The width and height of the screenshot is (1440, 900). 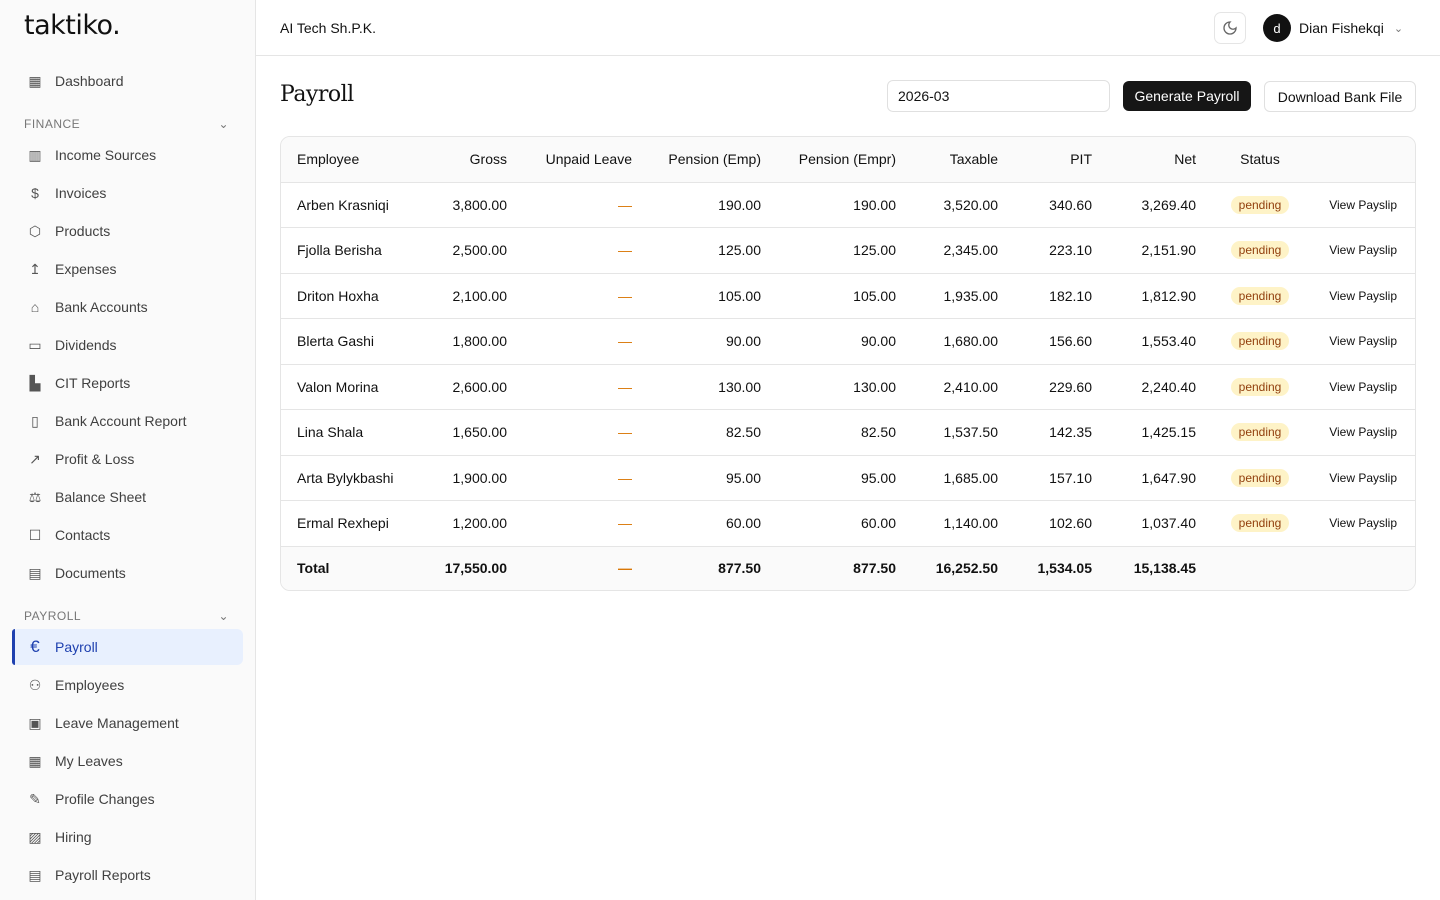 I want to click on total-cell: 16,252.50, so click(x=963, y=567).